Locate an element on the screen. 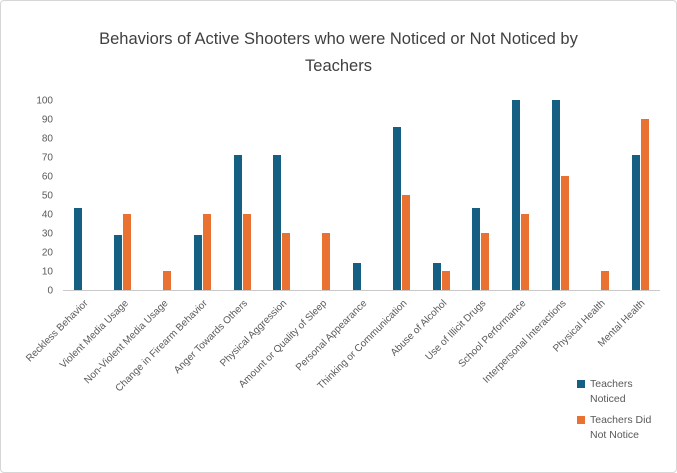 Image resolution: width=677 pixels, height=473 pixels. y-tick-label: 60 is located at coordinates (47, 177).